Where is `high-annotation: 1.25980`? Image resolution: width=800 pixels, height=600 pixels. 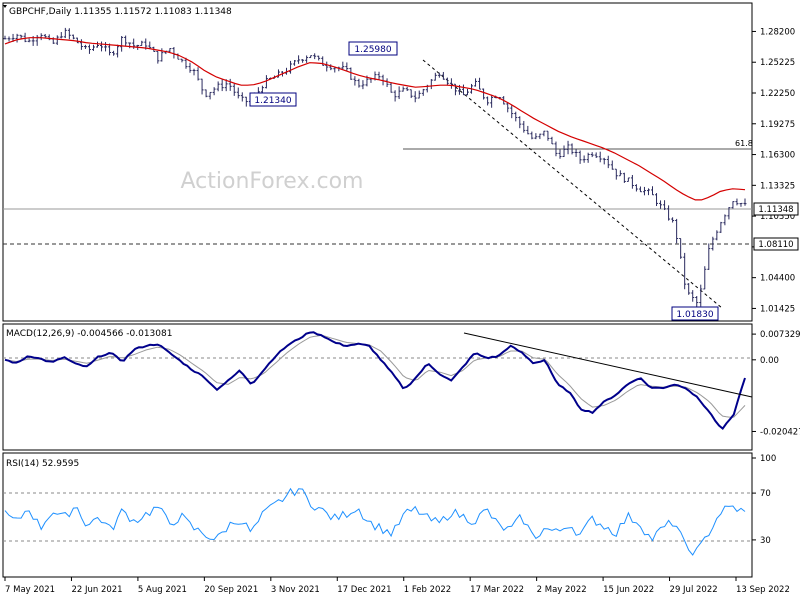 high-annotation: 1.25980 is located at coordinates (373, 48).